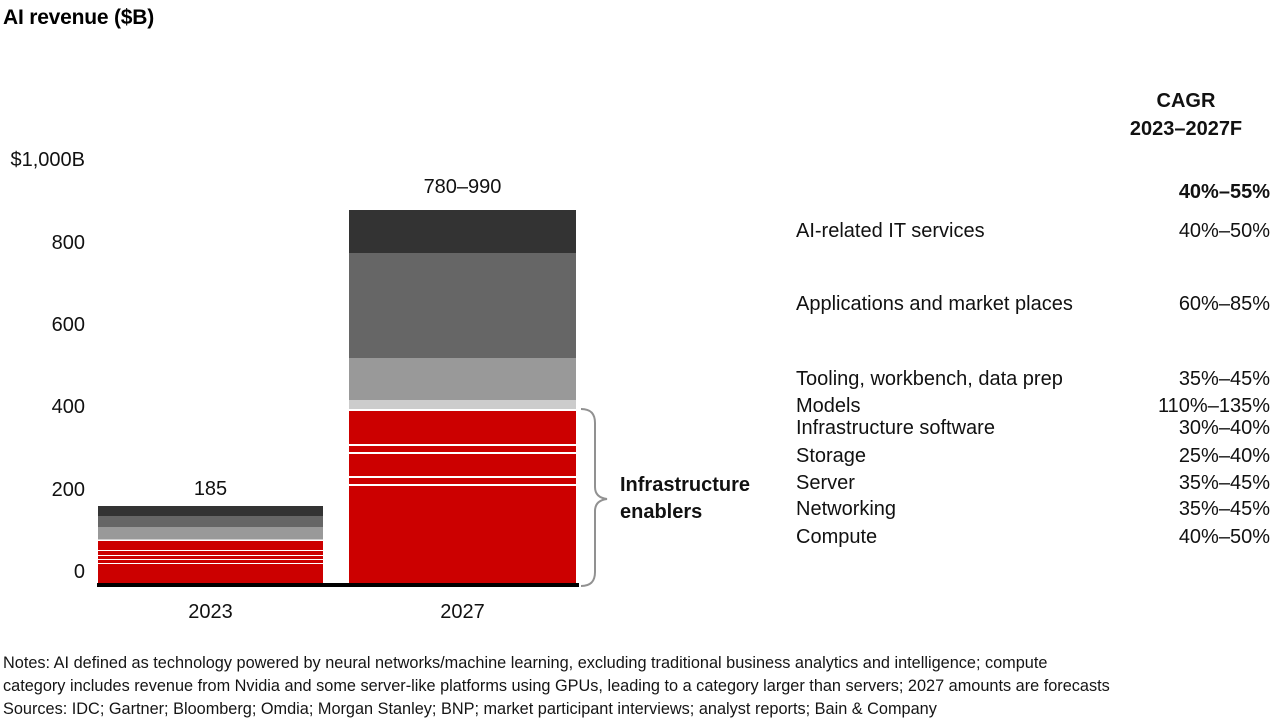  Describe the element at coordinates (831, 455) in the screenshot. I see `cagr-row-label: Storage` at that location.